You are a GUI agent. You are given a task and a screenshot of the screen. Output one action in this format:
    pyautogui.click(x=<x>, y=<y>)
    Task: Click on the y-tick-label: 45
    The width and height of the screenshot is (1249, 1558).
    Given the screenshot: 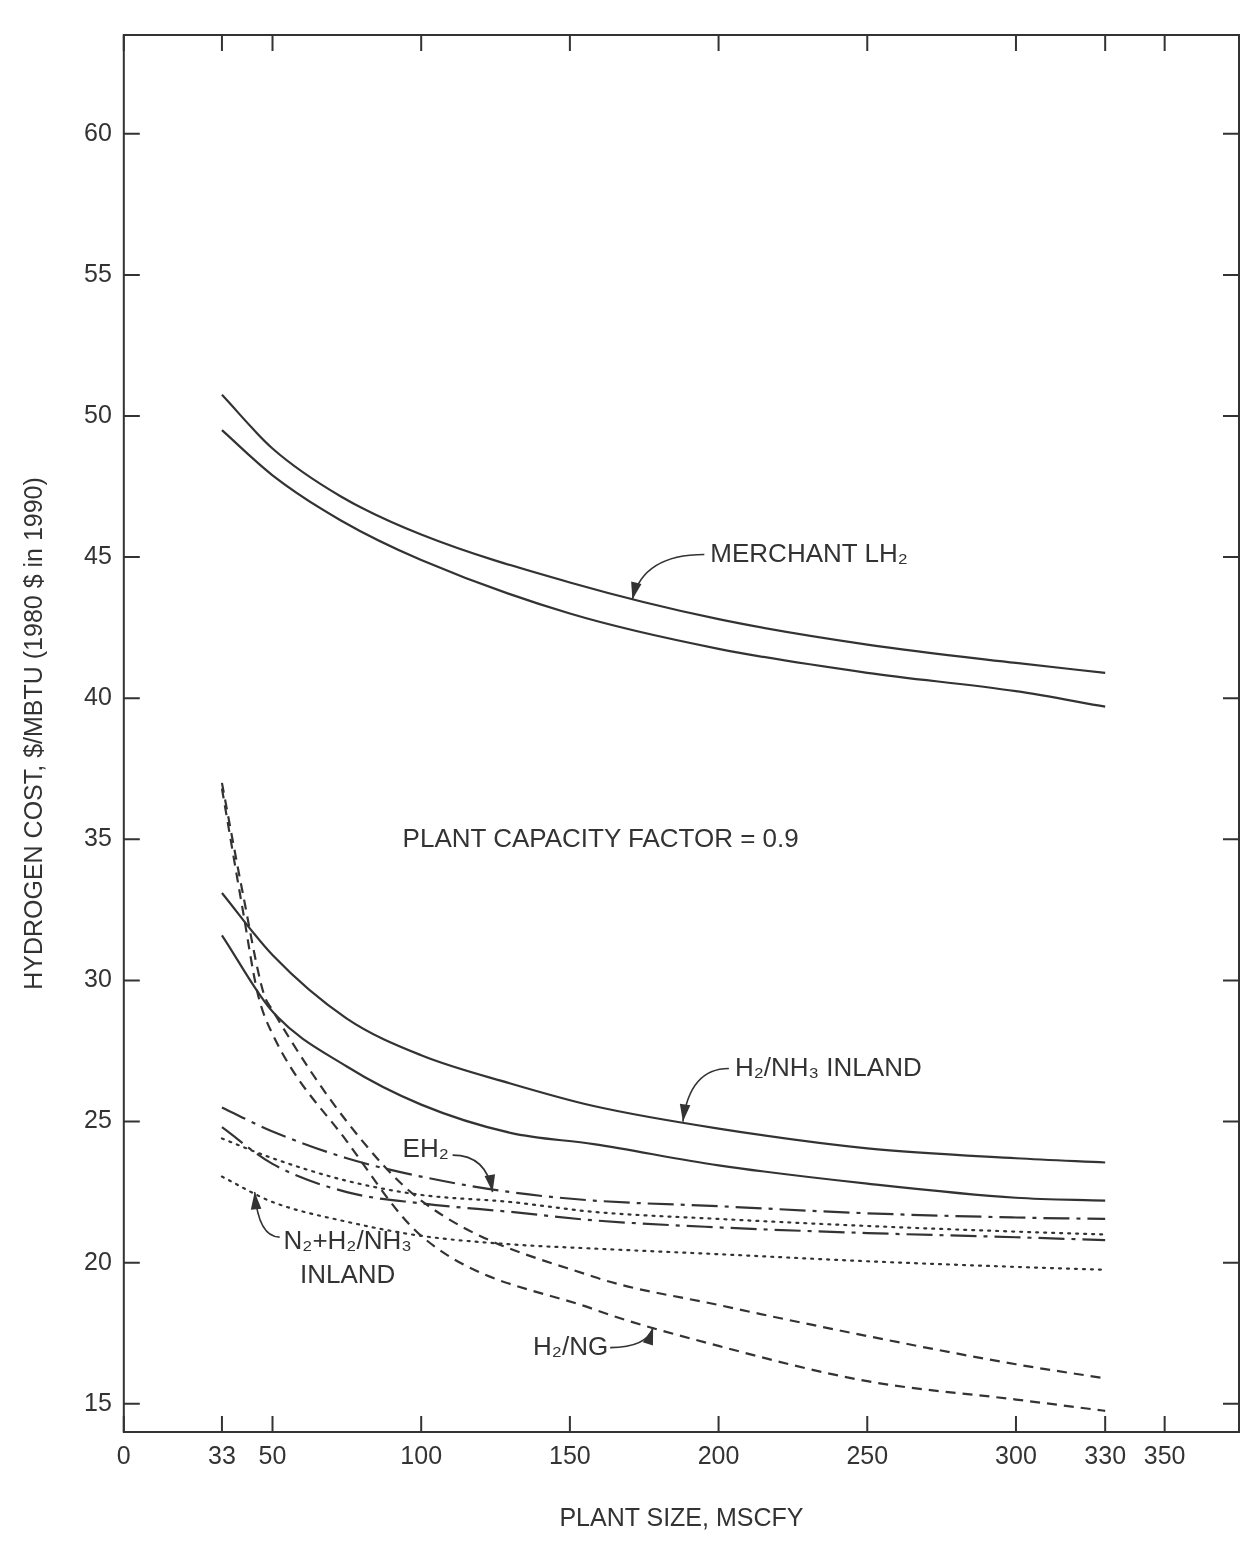 What is the action you would take?
    pyautogui.click(x=98, y=555)
    